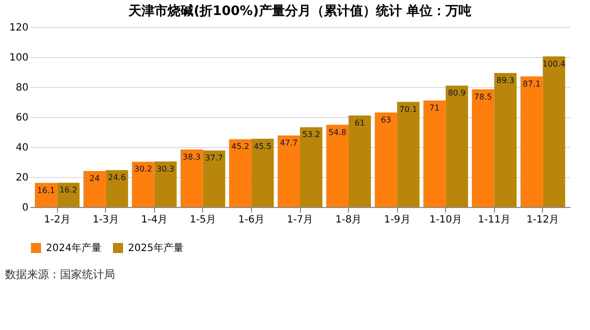  What do you see at coordinates (251, 220) in the screenshot?
I see `x-tick-label: 1-6月` at bounding box center [251, 220].